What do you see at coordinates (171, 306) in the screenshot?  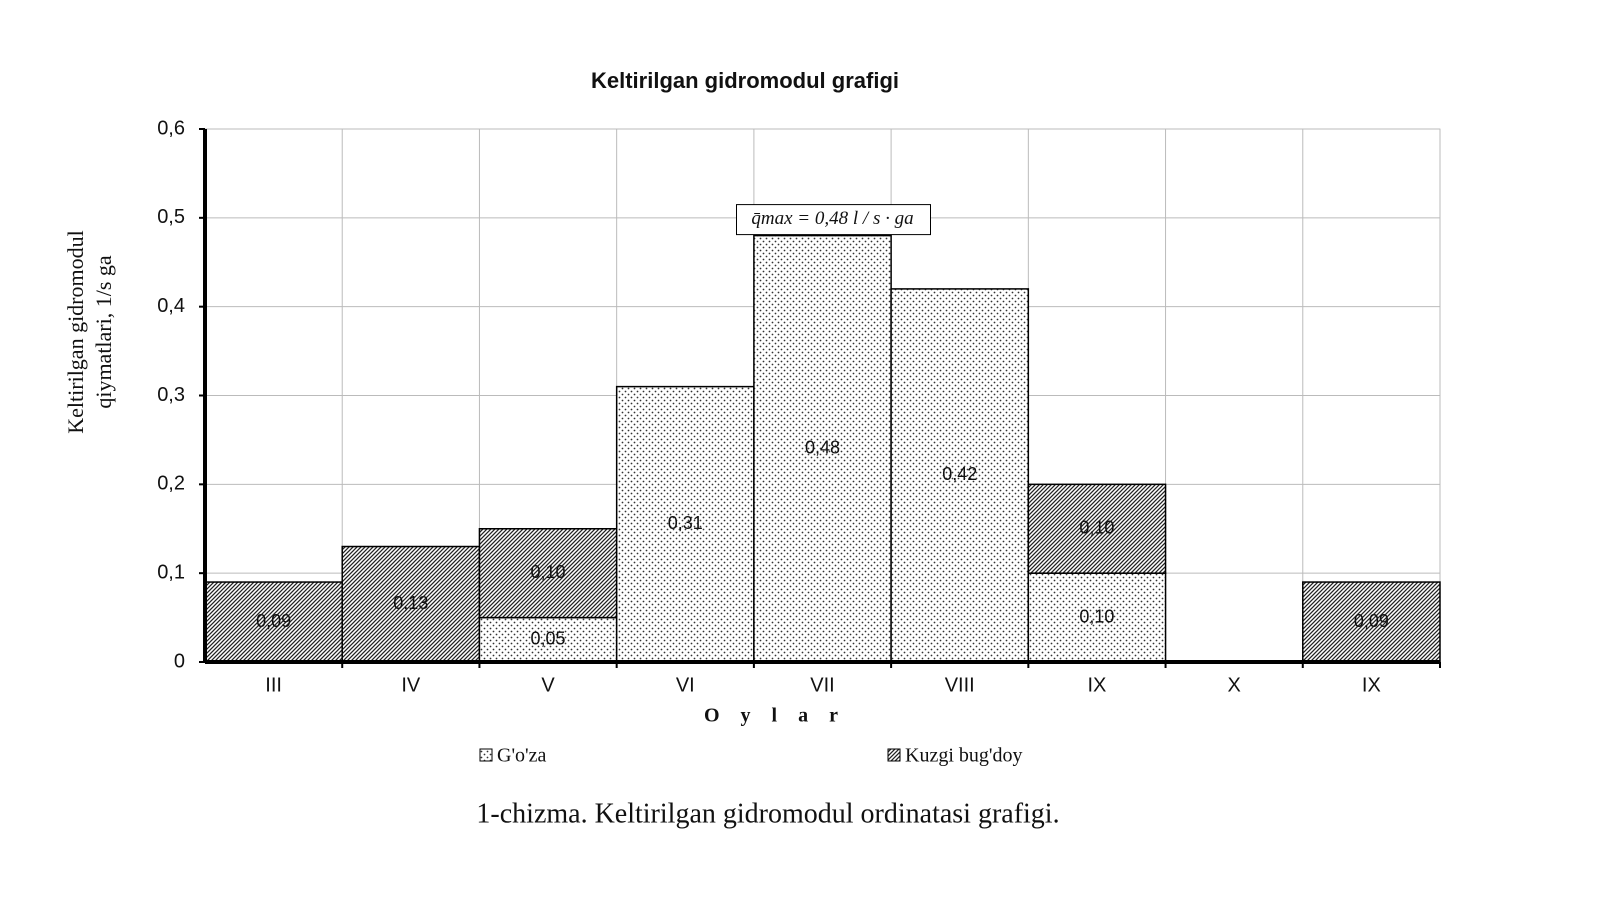 I see `y-tick-label: 0,4` at bounding box center [171, 306].